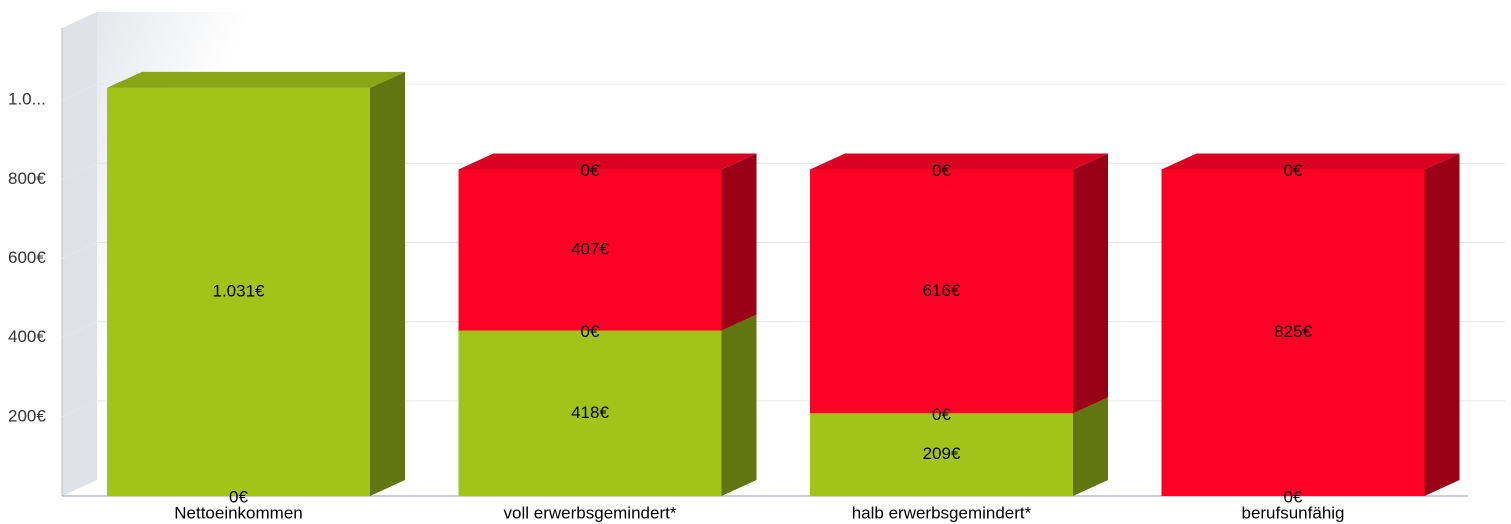 Image resolution: width=1511 pixels, height=524 pixels. I want to click on value-label: 209€, so click(942, 453).